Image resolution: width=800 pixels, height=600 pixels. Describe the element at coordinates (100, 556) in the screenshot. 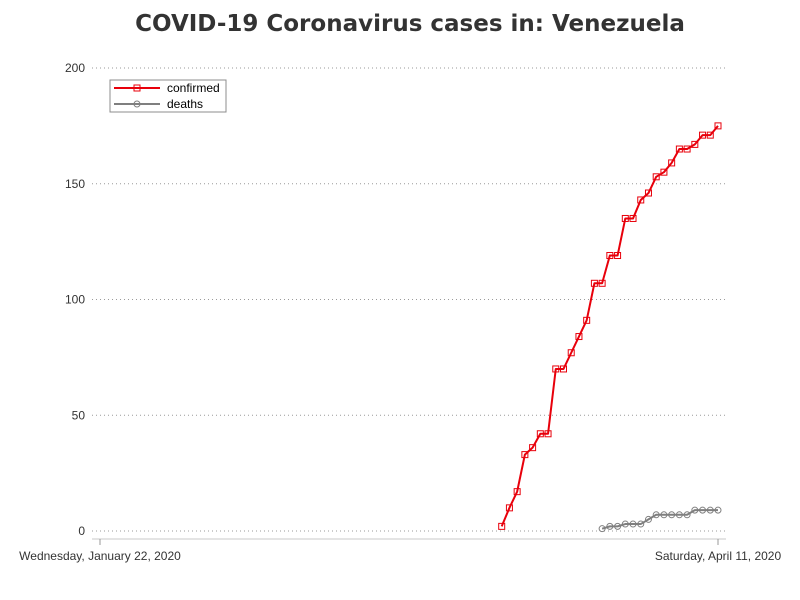

I see `x-tick-label-start: Wednesday, January 22, 2020` at that location.